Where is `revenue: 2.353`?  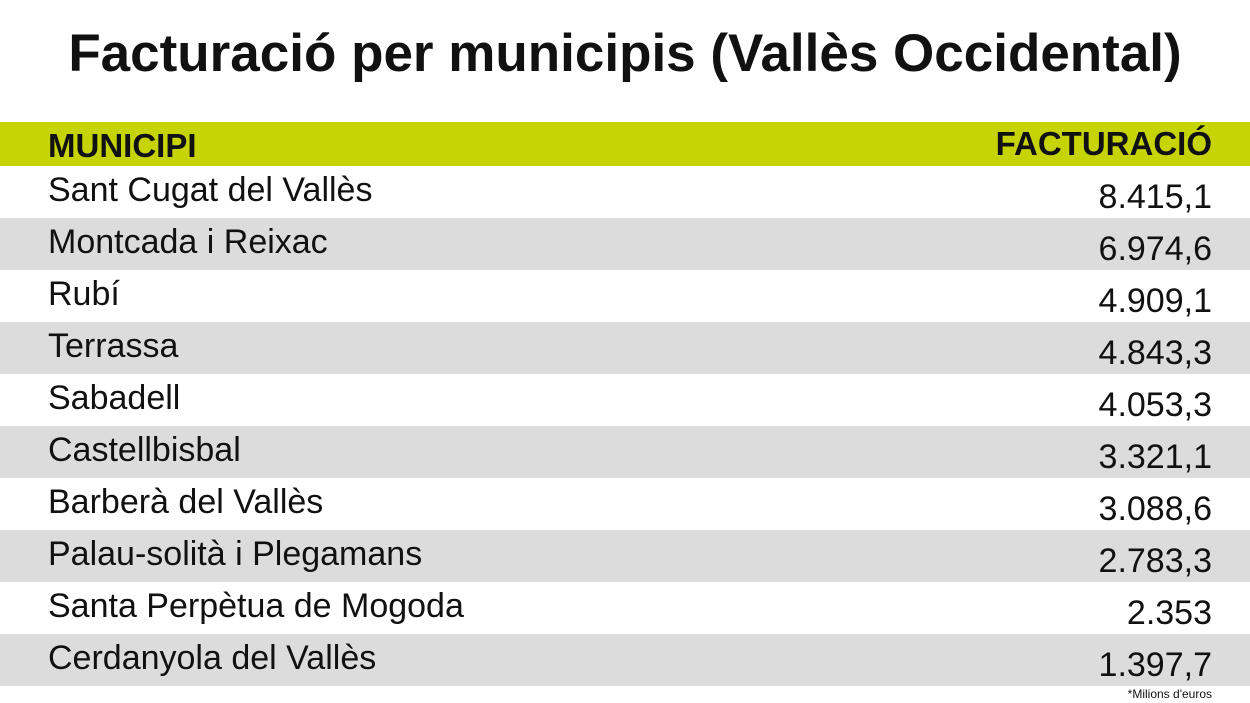 revenue: 2.353 is located at coordinates (1169, 613).